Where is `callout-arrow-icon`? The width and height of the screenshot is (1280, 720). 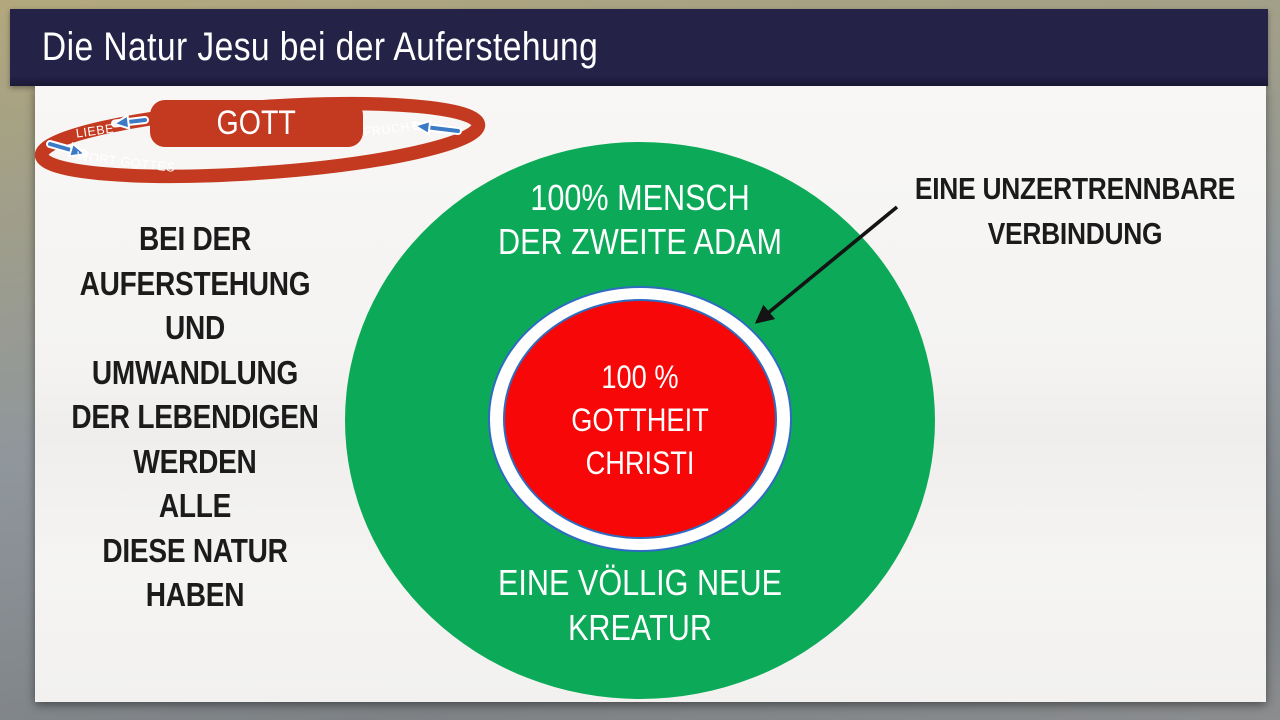
callout-arrow-icon is located at coordinates (826, 264).